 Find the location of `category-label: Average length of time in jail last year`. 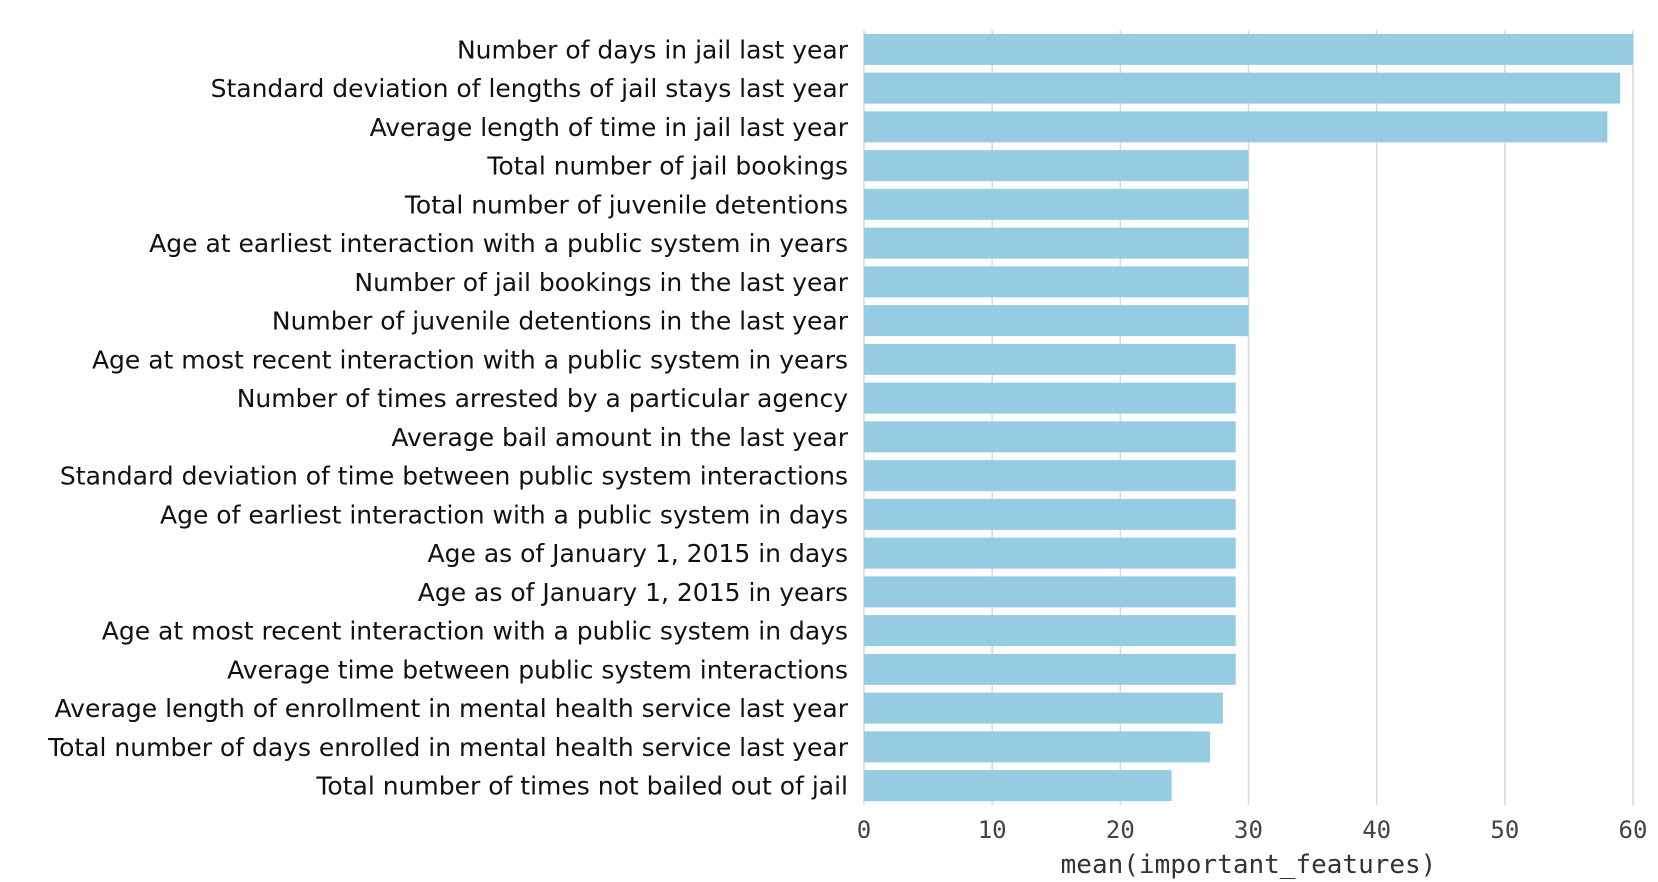

category-label: Average length of time in jail last year is located at coordinates (609, 127).